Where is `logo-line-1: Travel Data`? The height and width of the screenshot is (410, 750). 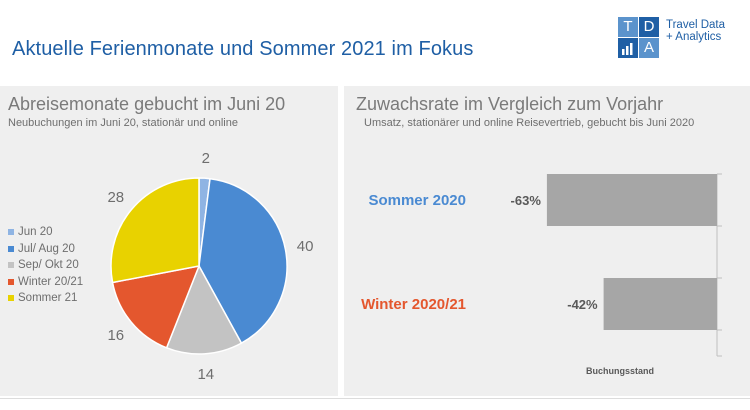
logo-line-1: Travel Data is located at coordinates (696, 25).